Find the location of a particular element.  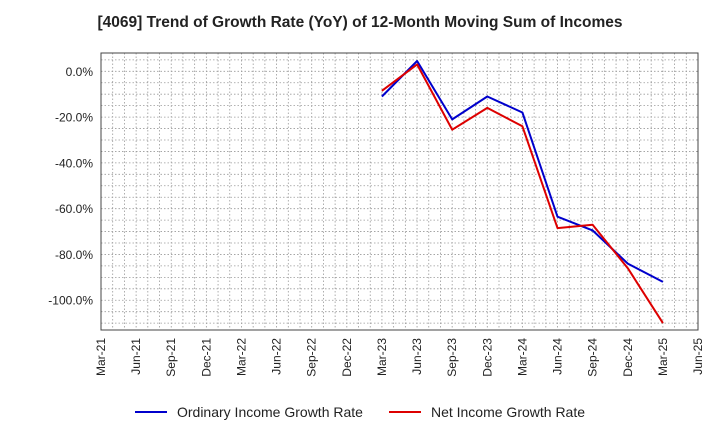

x-tick-label: Dec-21 is located at coordinates (206, 357).